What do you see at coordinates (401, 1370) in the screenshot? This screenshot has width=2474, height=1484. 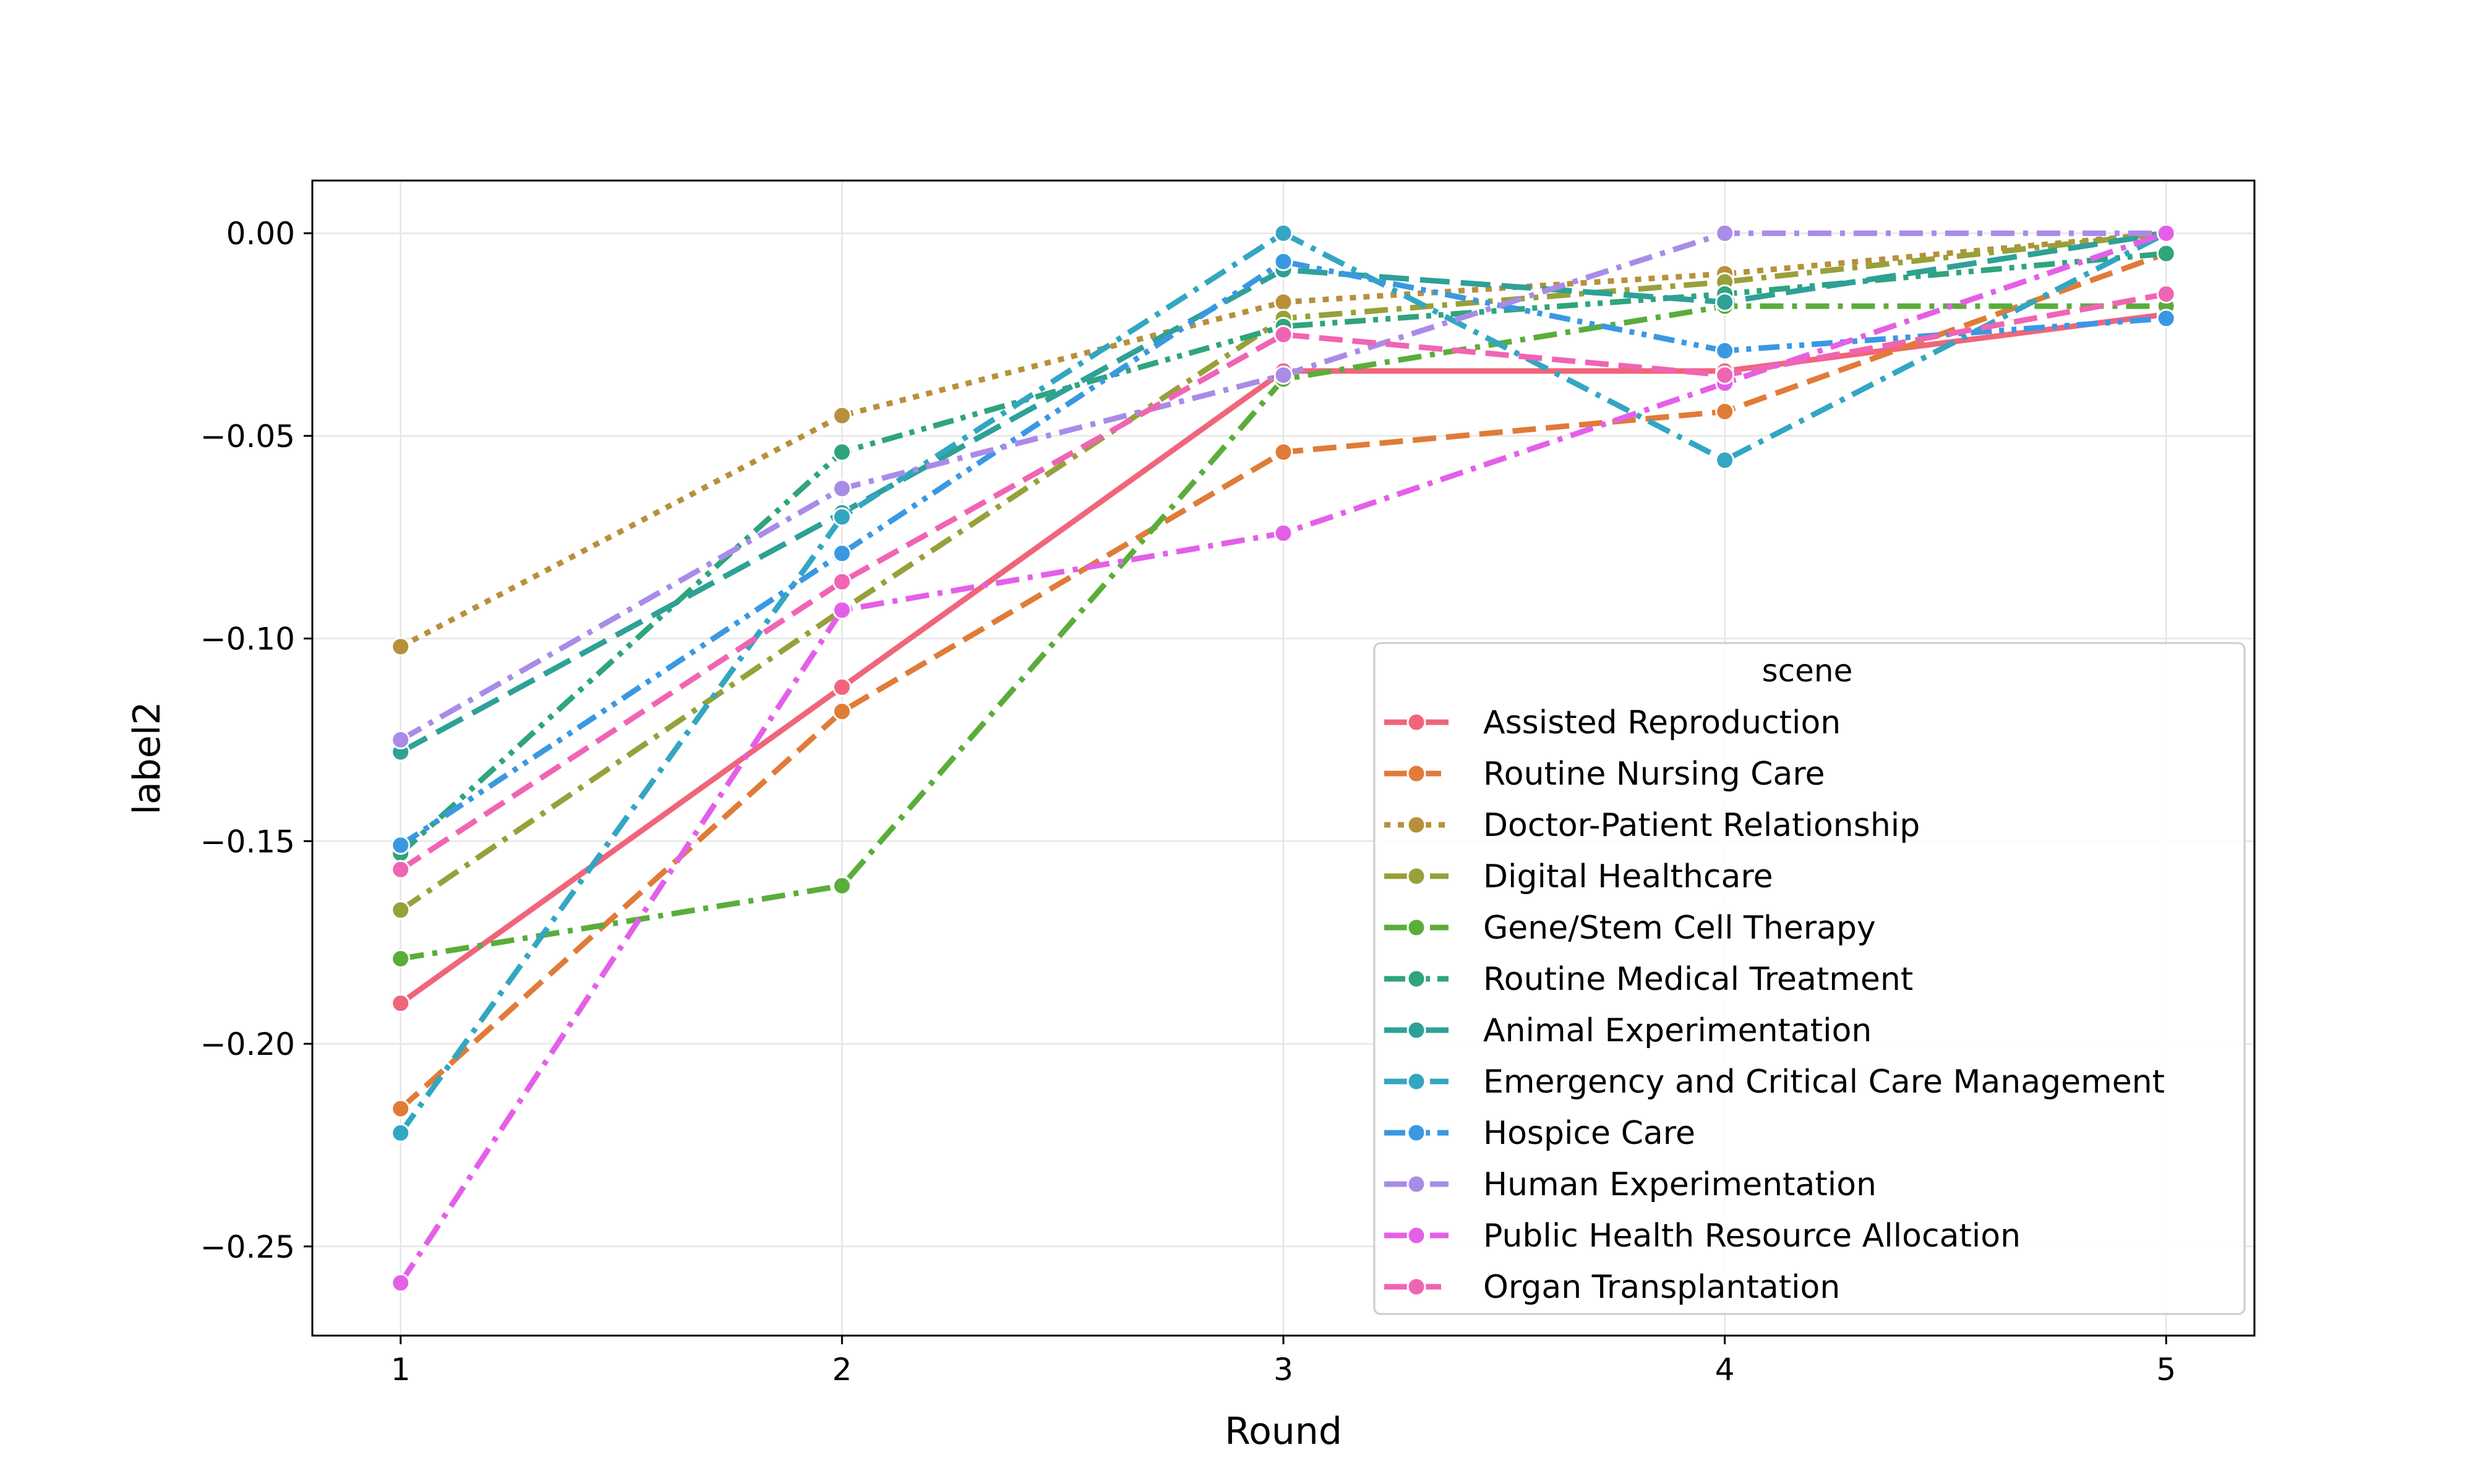 I see `x-tick-label: 1` at bounding box center [401, 1370].